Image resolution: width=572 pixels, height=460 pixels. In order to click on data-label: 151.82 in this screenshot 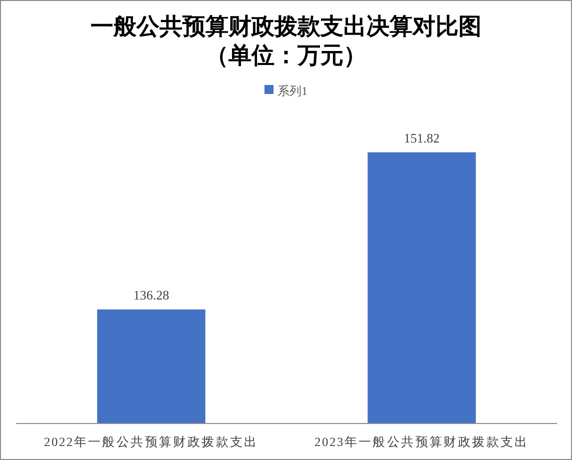, I will do `click(422, 138)`.